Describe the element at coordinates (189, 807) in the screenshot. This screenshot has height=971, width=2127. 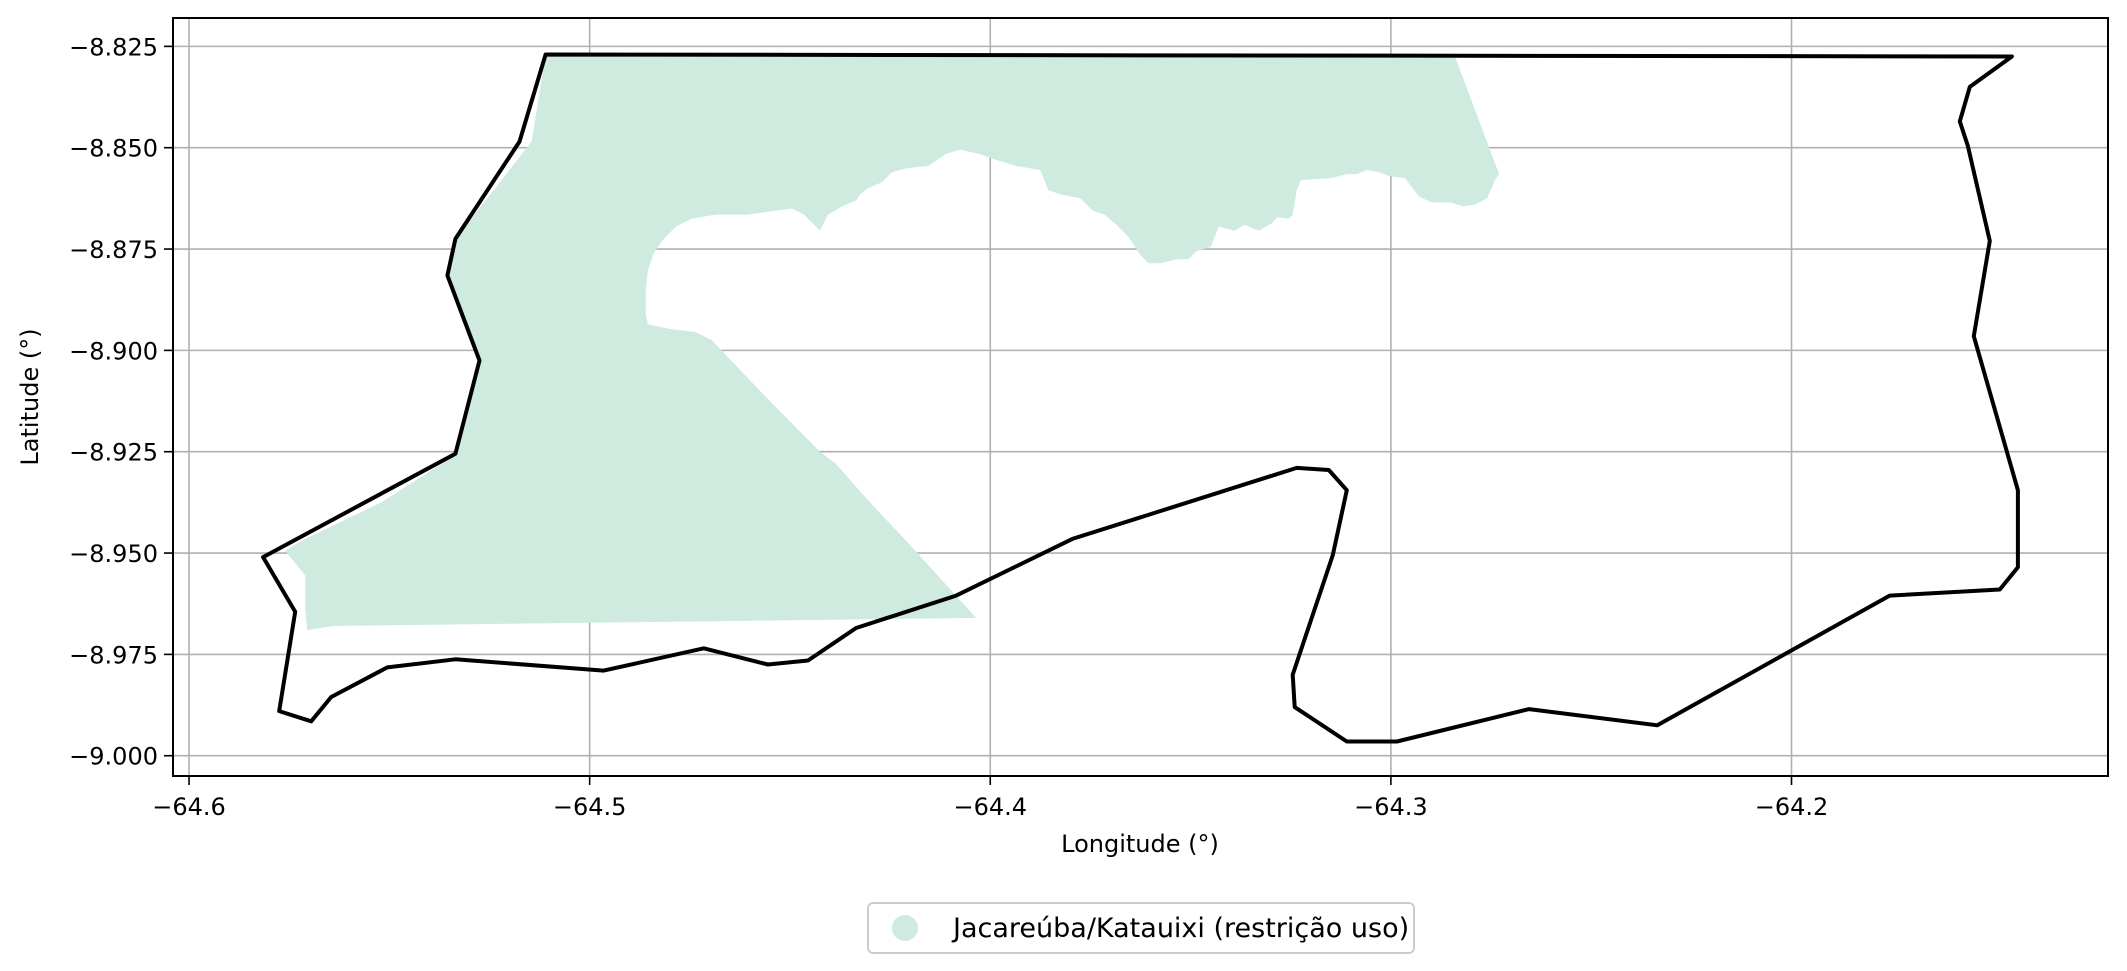
I see `x-tick-label: −64.6` at that location.